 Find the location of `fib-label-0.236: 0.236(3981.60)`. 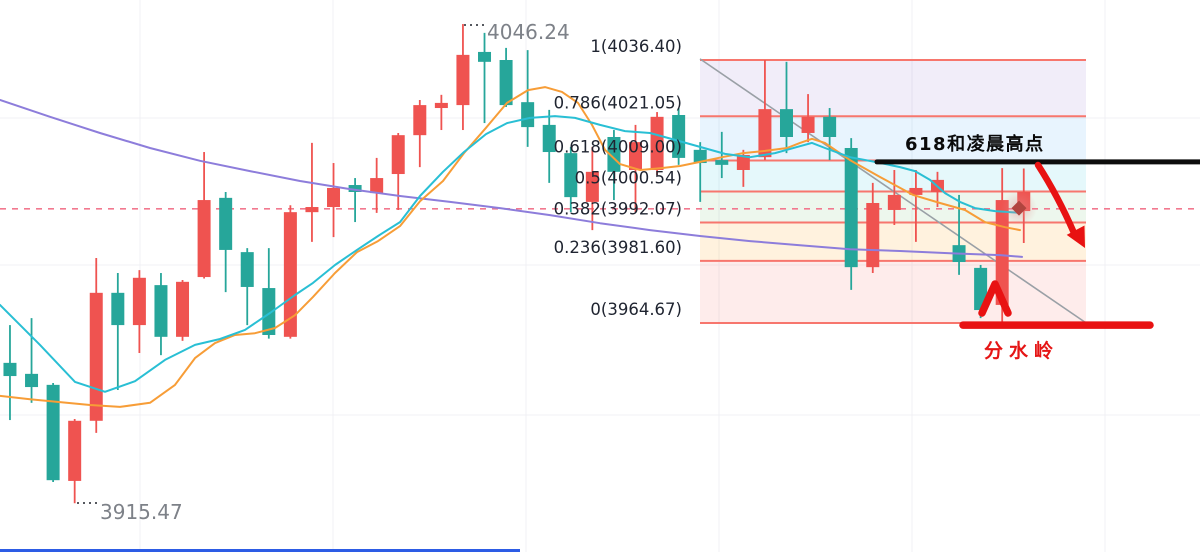

fib-label-0.236: 0.236(3981.60) is located at coordinates (618, 247).